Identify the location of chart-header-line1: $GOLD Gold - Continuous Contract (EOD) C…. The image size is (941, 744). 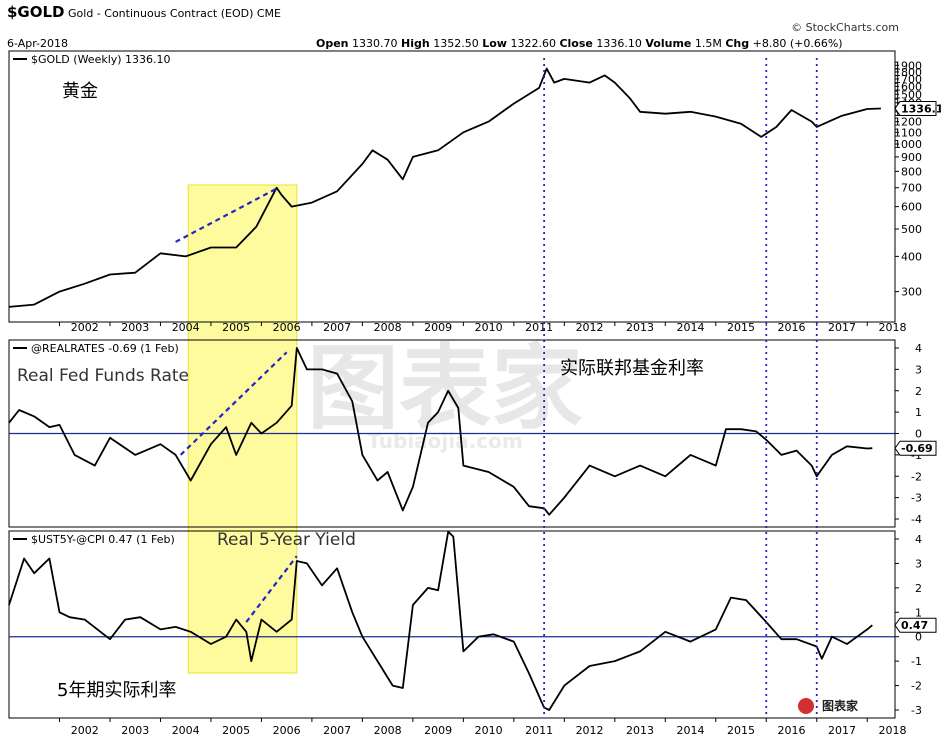
(144, 12).